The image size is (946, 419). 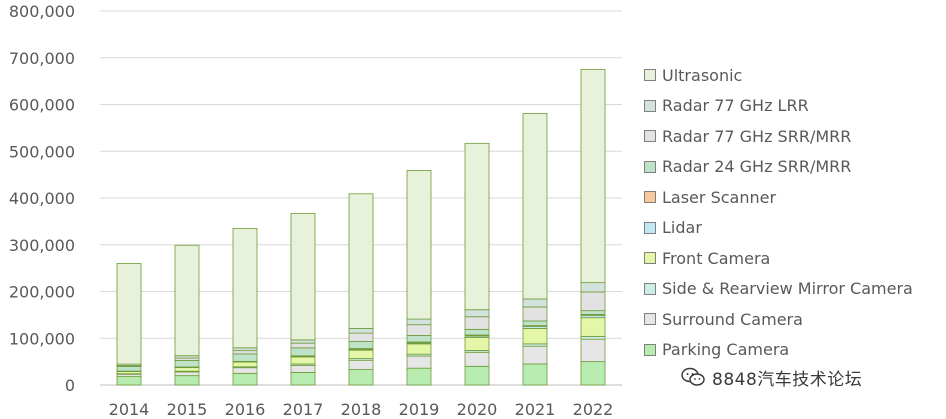 What do you see at coordinates (42, 58) in the screenshot?
I see `y-tick-label: 700,000` at bounding box center [42, 58].